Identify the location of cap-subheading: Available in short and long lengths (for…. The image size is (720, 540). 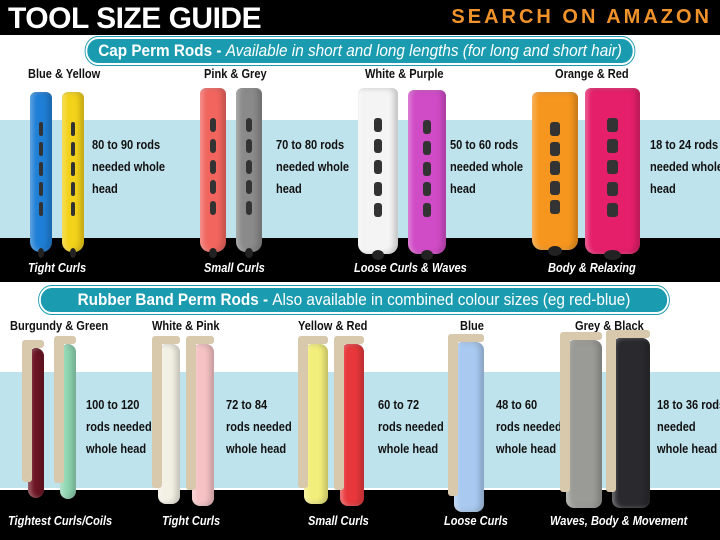
(423, 50).